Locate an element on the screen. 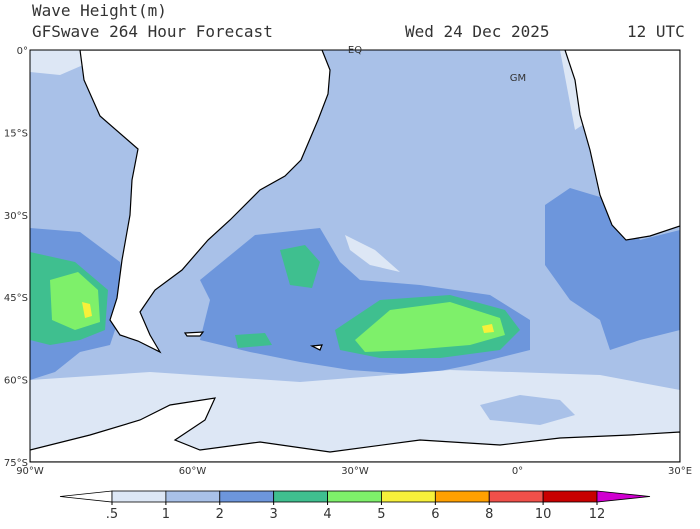 The width and height of the screenshot is (700, 529). colorbar-label: 1 is located at coordinates (166, 514).